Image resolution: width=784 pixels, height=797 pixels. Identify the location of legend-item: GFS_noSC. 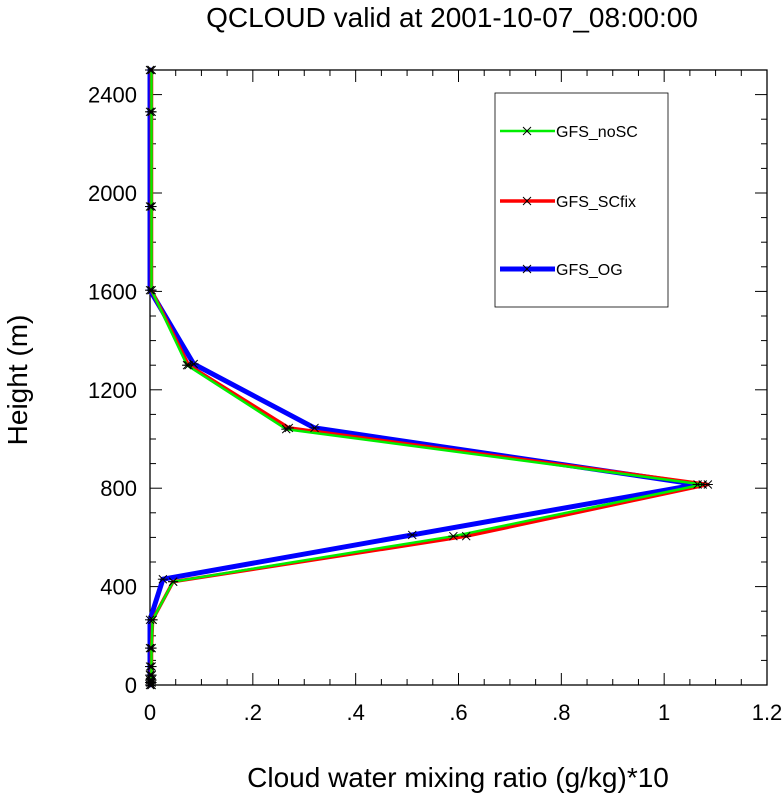
(569, 132).